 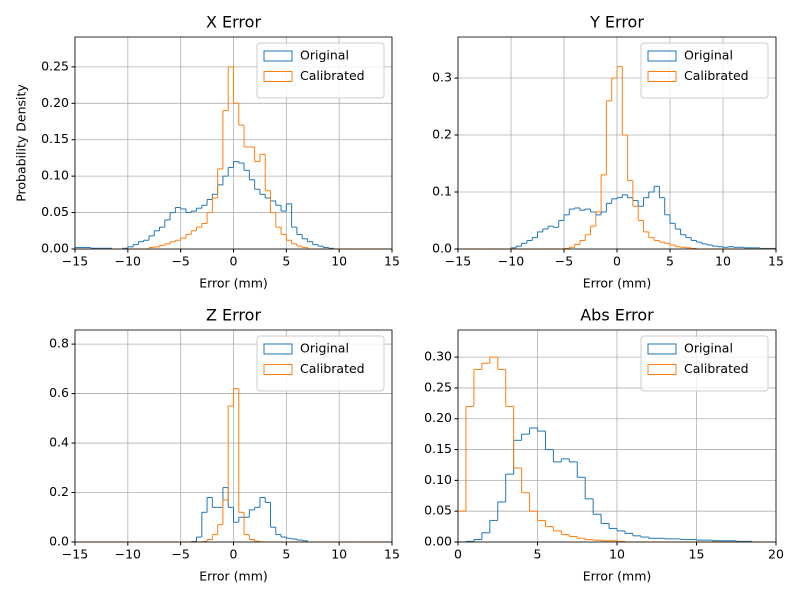 I want to click on y-tick-label: 0.8, so click(x=59, y=343).